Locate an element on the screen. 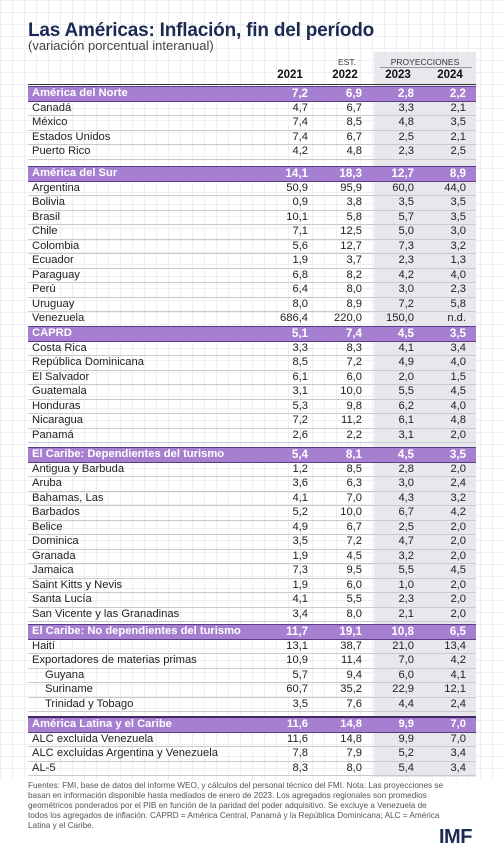 This screenshot has width=503, height=864. header-rule is located at coordinates (252, 84).